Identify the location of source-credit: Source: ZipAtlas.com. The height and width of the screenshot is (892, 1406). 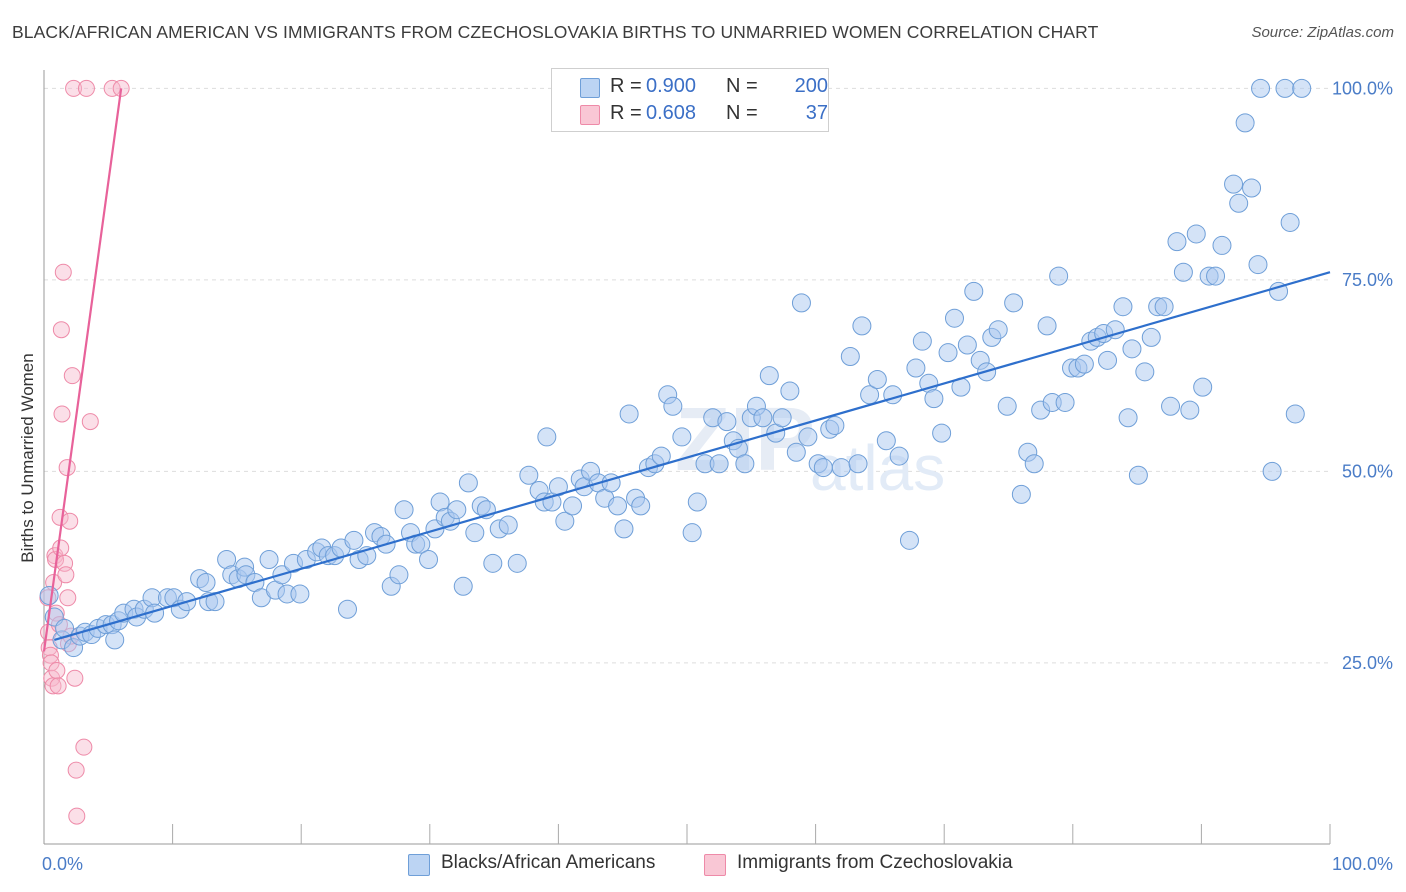
(1322, 32).